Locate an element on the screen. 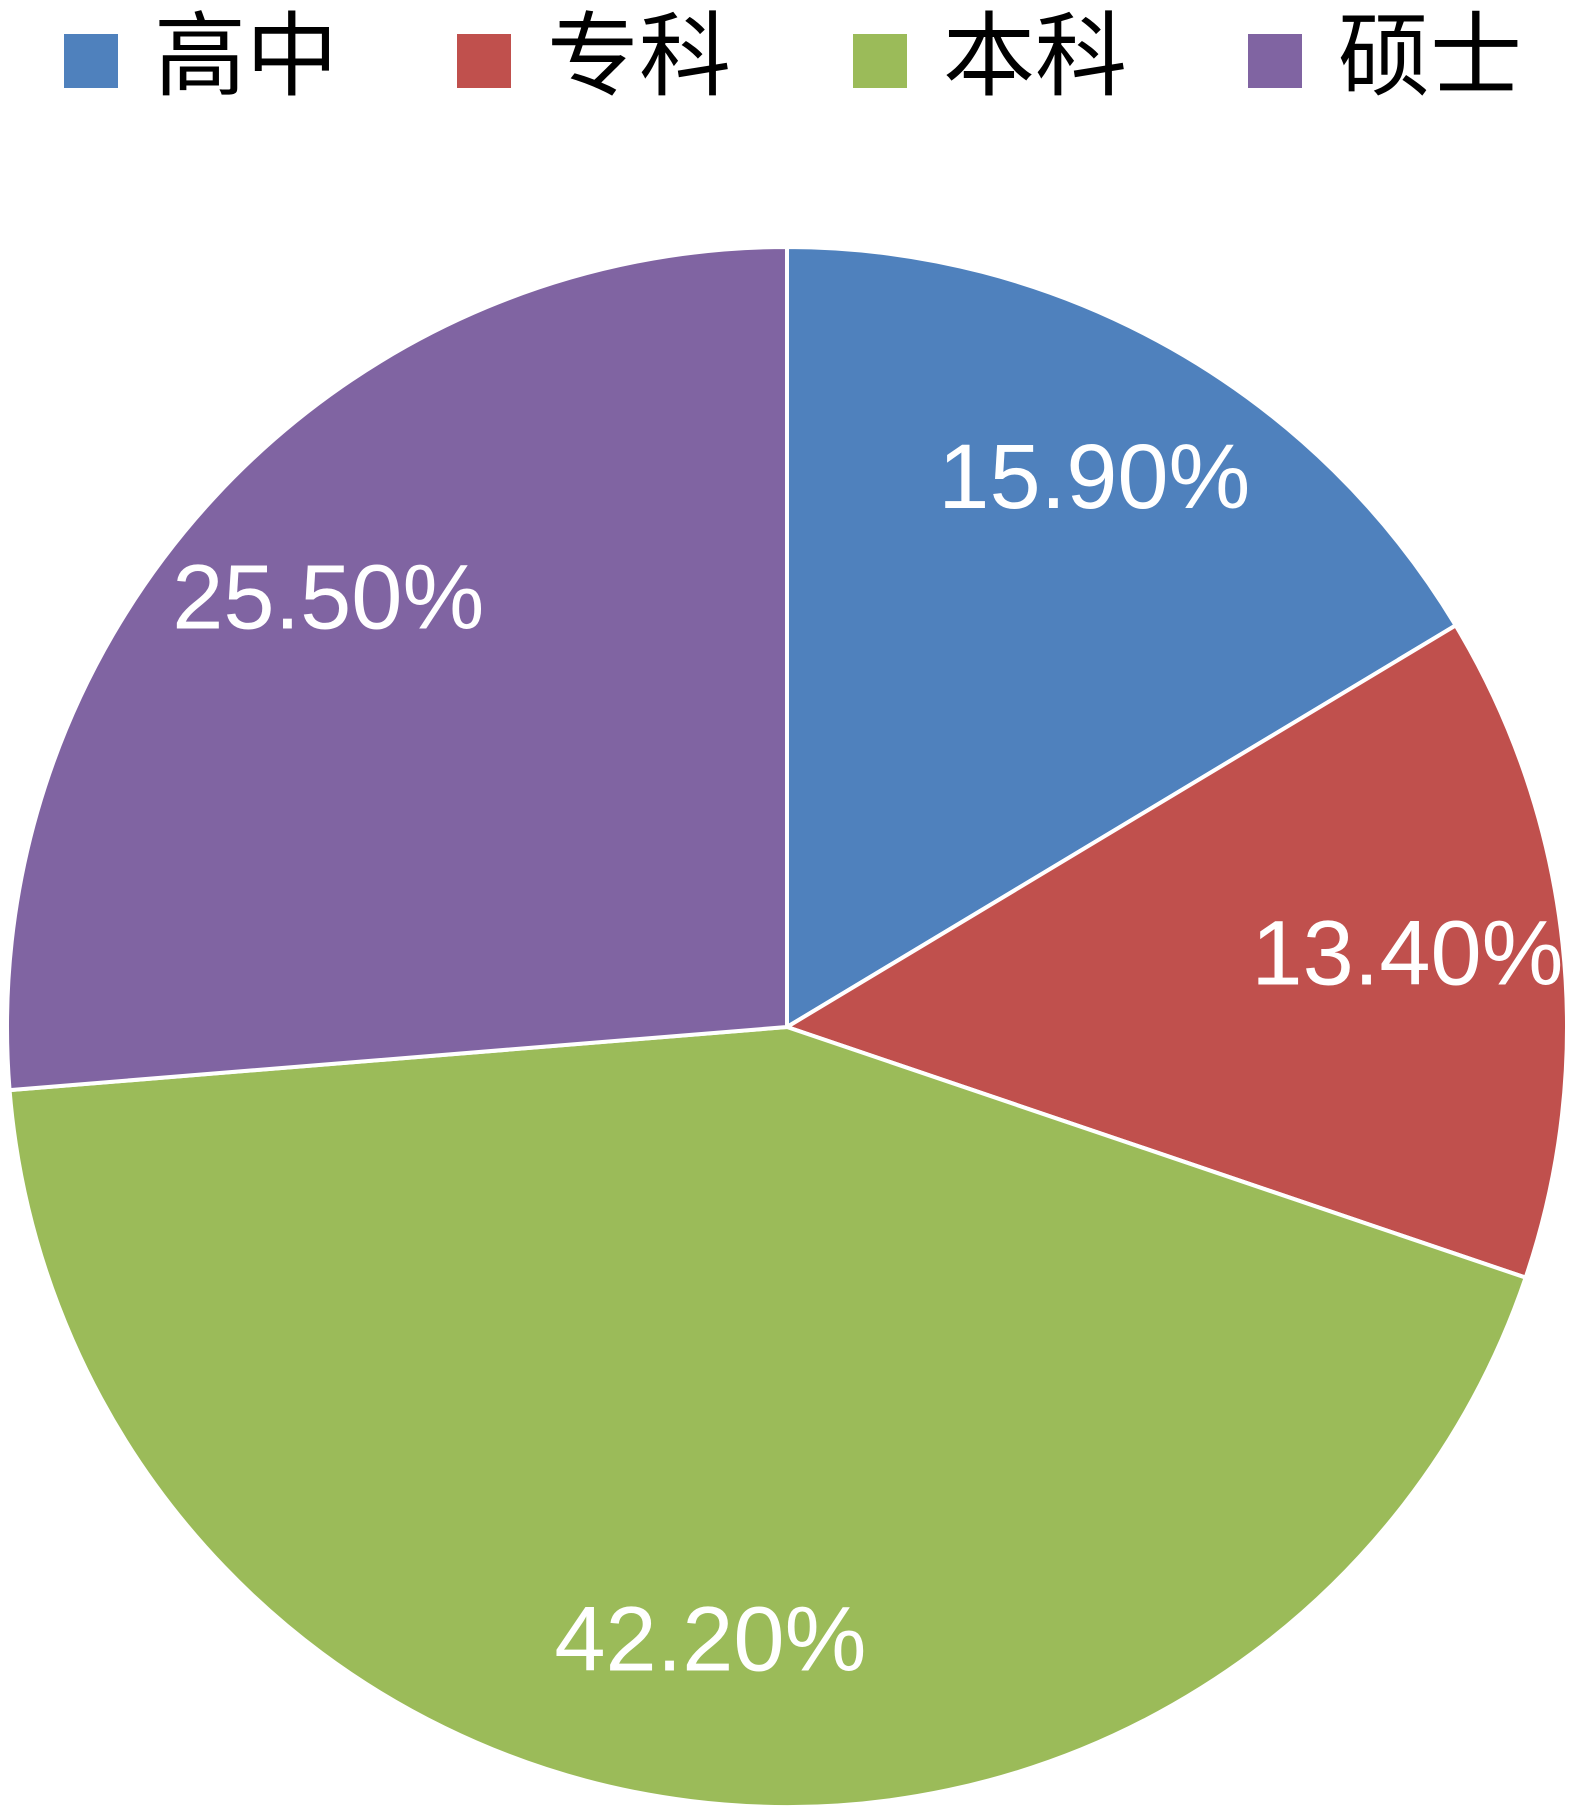 This screenshot has height=1815, width=1575. value-label: 25.50% is located at coordinates (328, 597).